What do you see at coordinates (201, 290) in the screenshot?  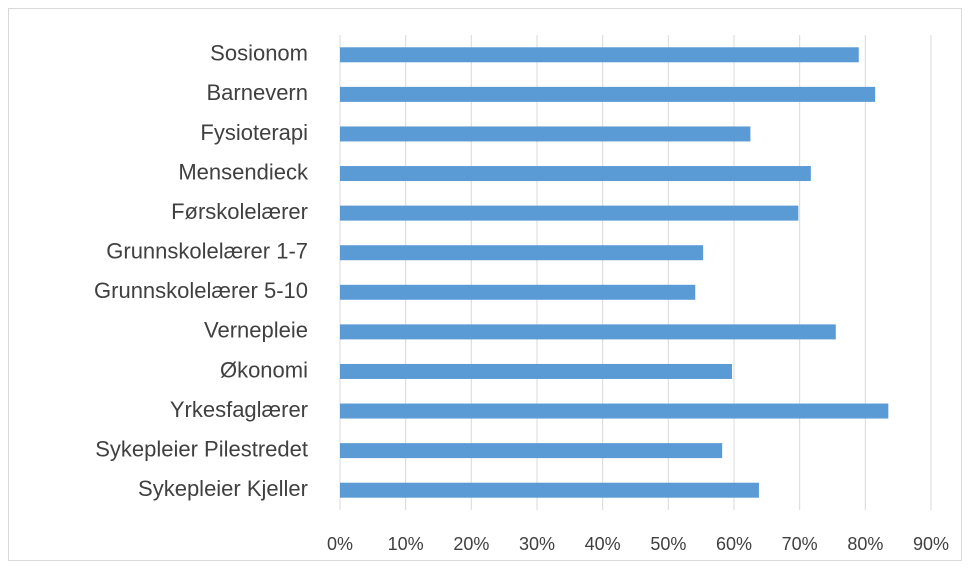 I see `y-tick-label: Grunnskolelærer 5-10` at bounding box center [201, 290].